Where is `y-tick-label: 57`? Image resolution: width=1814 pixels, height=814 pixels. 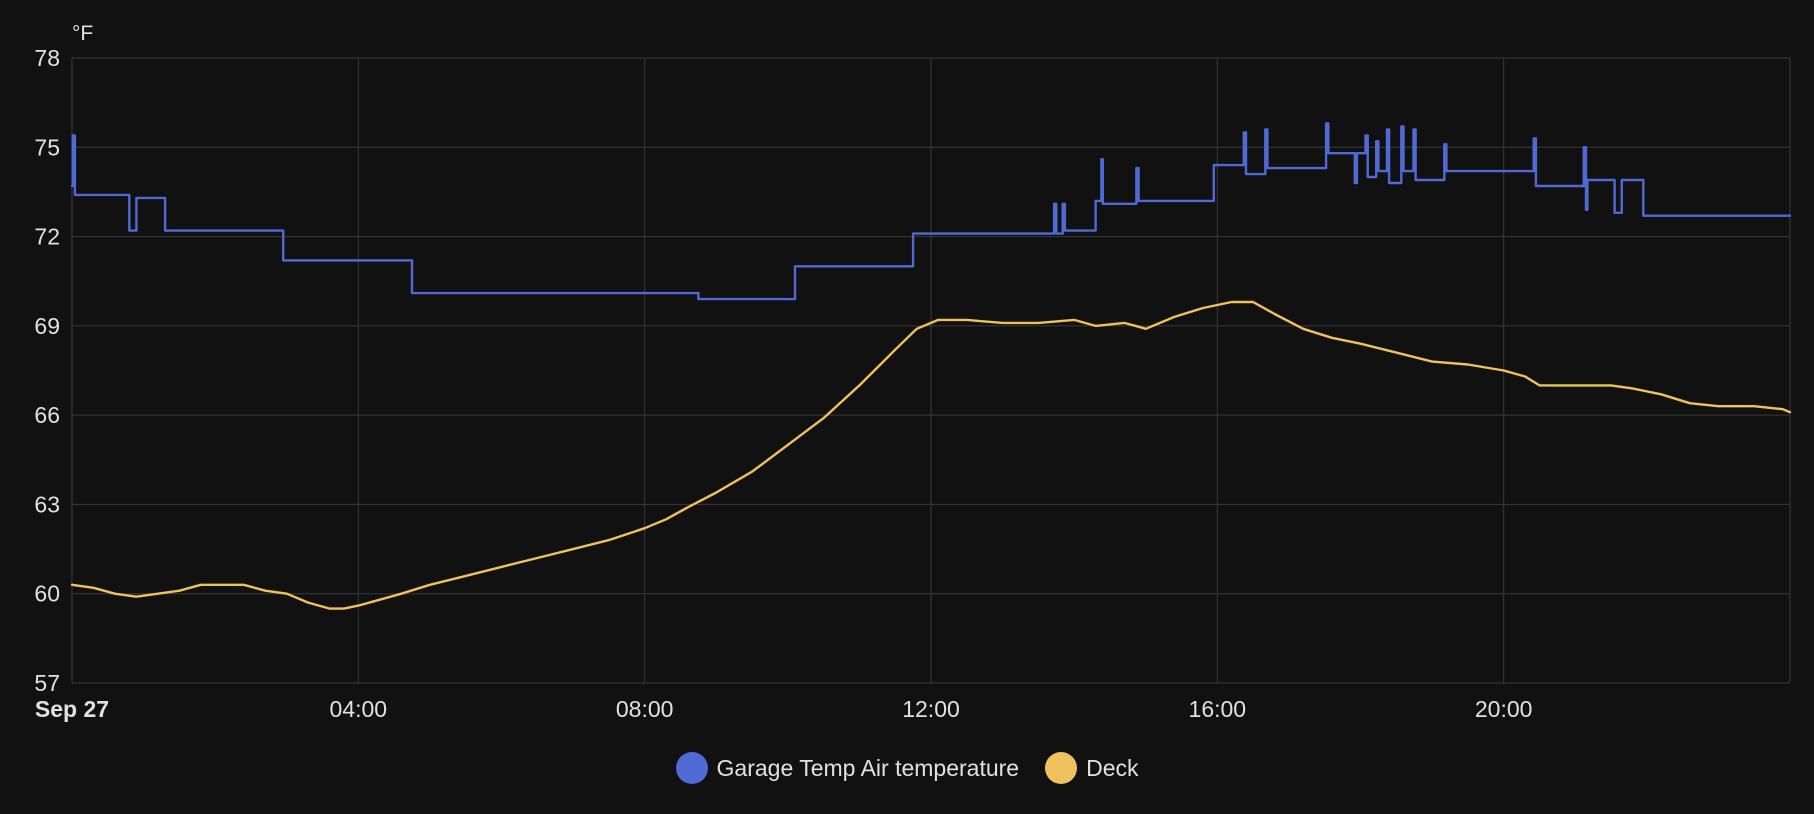
y-tick-label: 57 is located at coordinates (47, 683).